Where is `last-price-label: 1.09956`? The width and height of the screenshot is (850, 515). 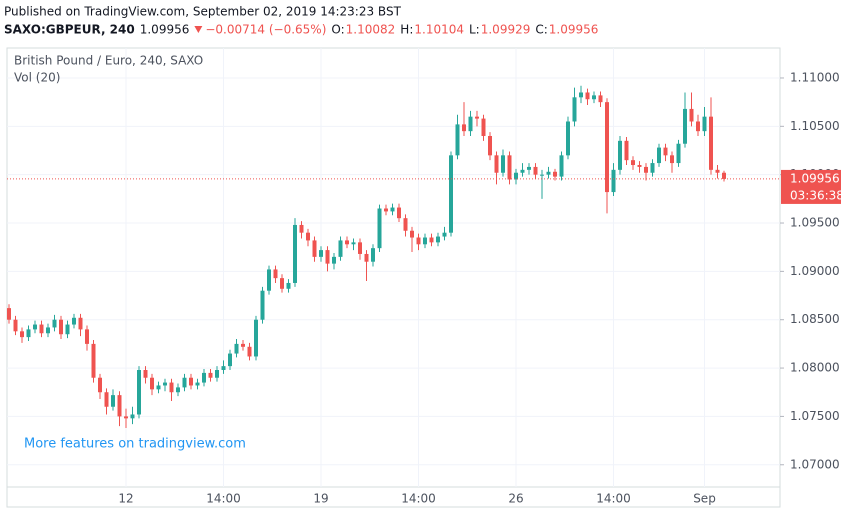 last-price-label: 1.09956 is located at coordinates (815, 178).